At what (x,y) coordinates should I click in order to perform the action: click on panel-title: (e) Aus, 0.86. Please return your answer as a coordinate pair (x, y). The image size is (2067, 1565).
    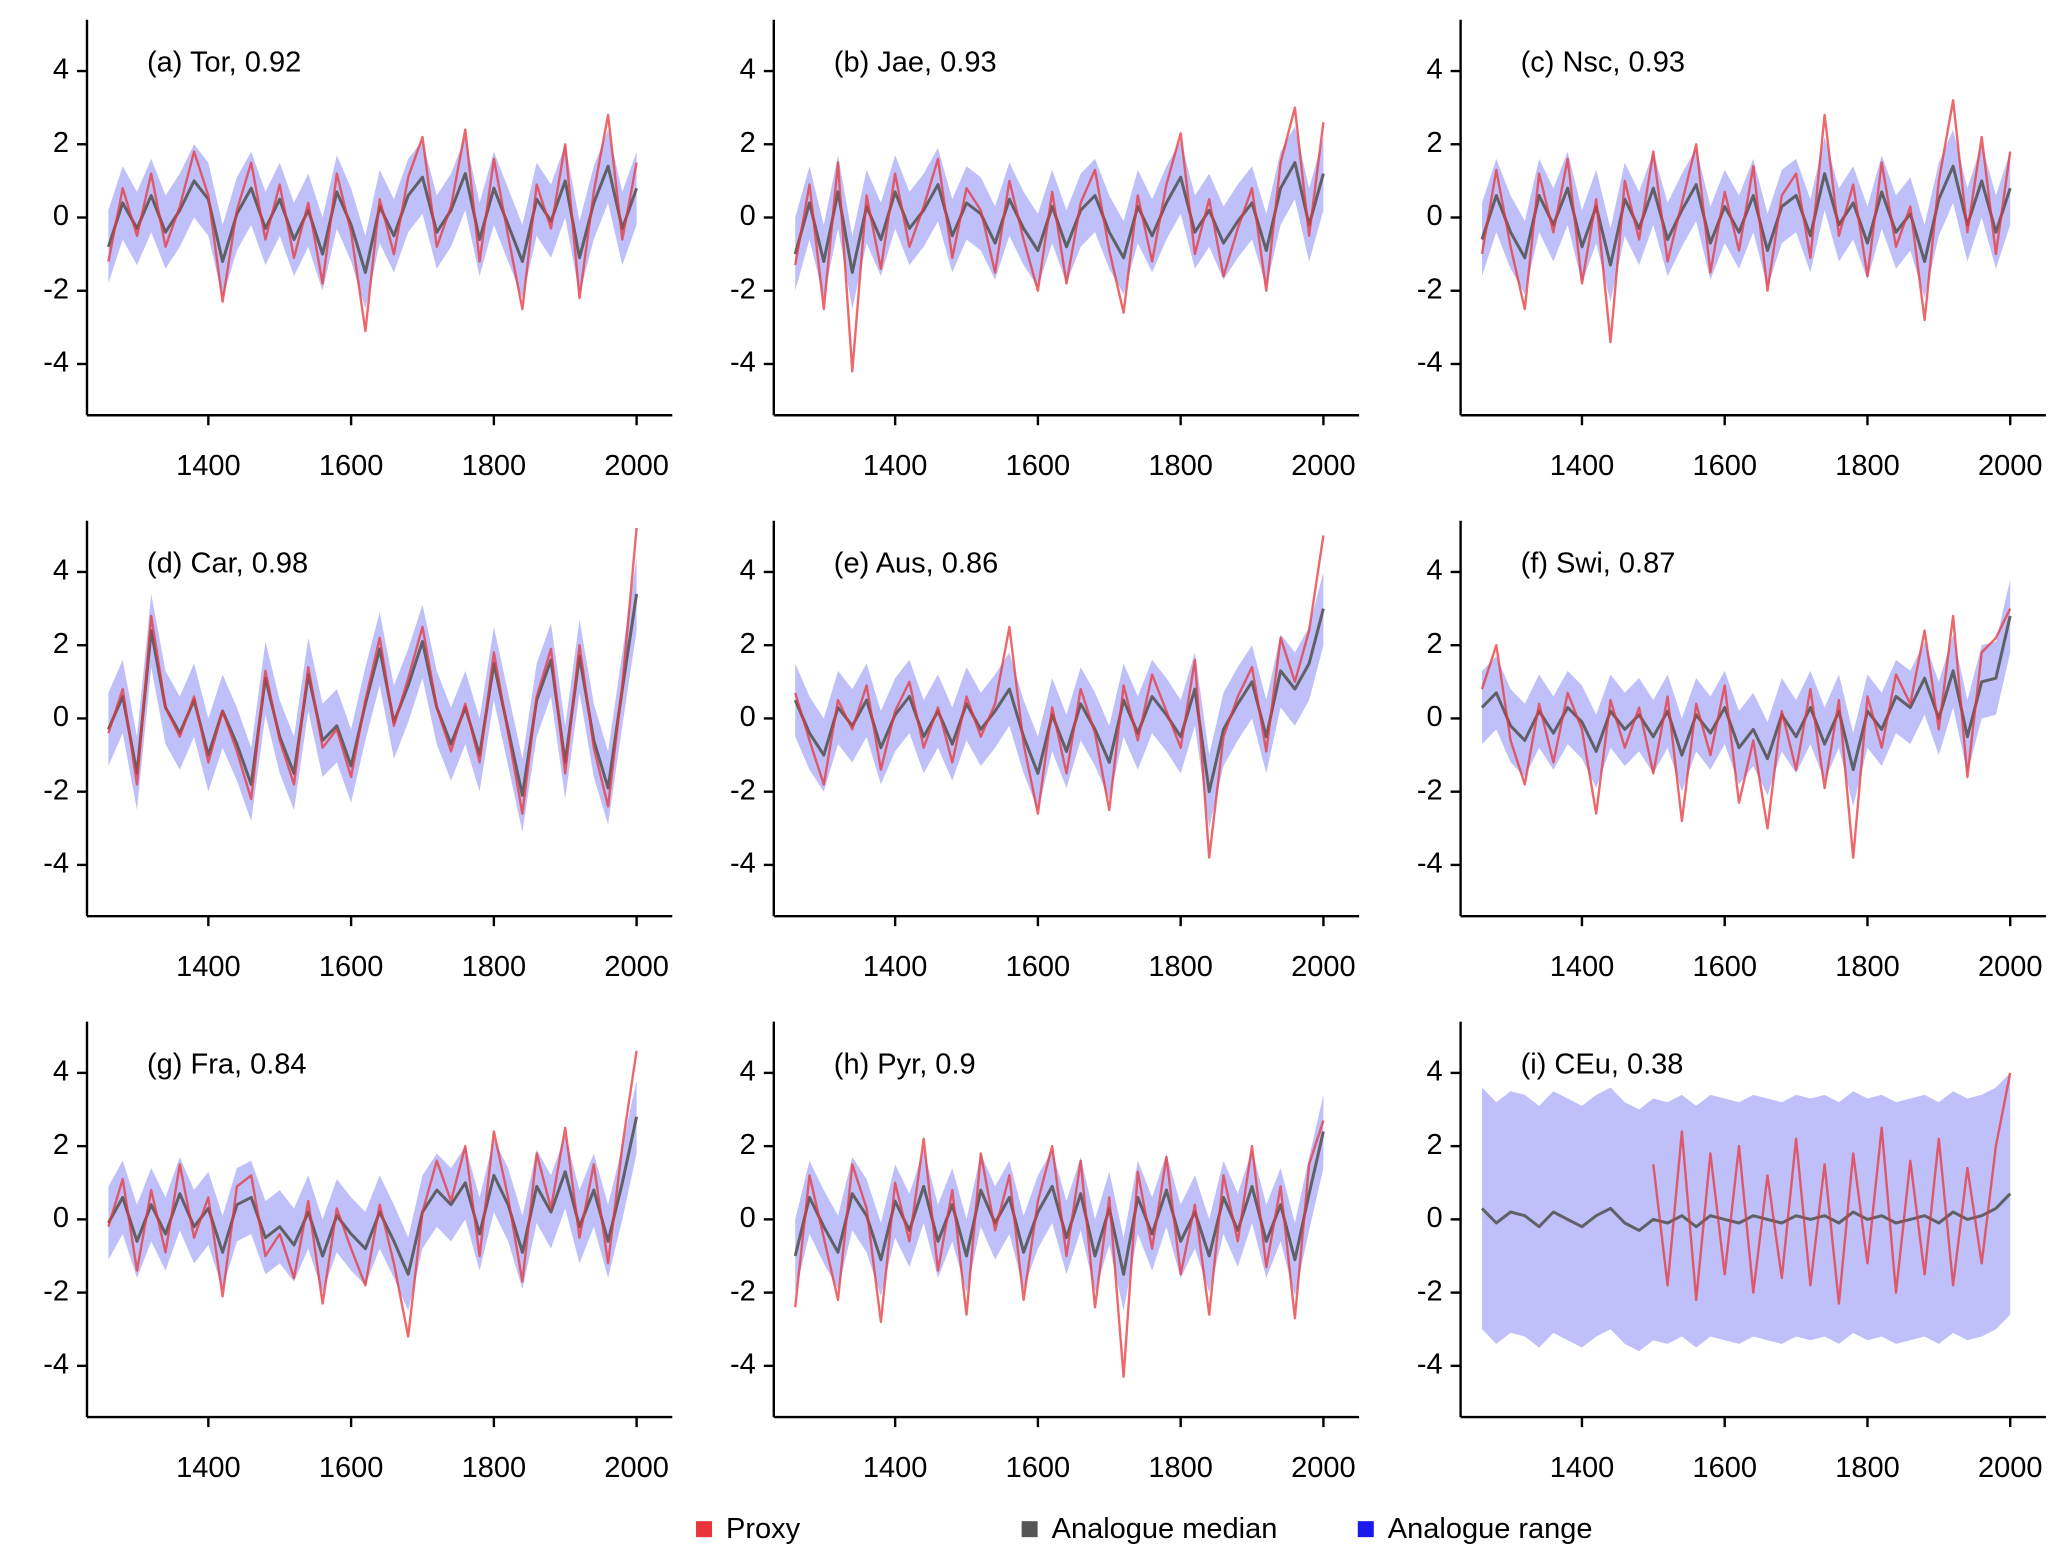
    Looking at the image, I should click on (916, 563).